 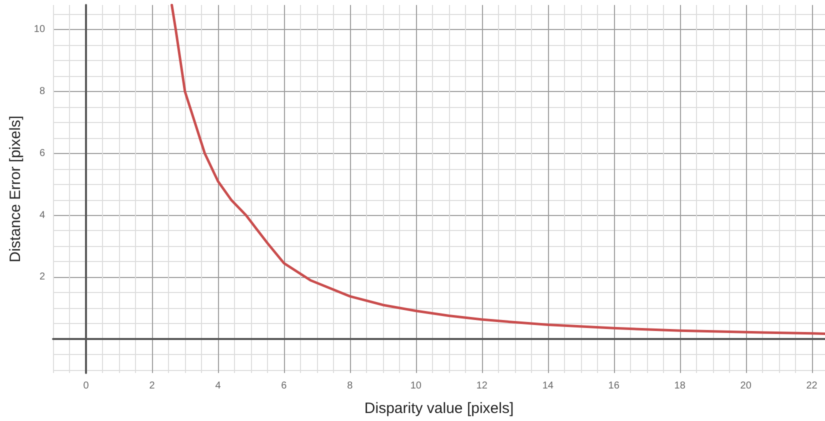 What do you see at coordinates (439, 408) in the screenshot?
I see `x-axis-title: Disparity value [pixels]` at bounding box center [439, 408].